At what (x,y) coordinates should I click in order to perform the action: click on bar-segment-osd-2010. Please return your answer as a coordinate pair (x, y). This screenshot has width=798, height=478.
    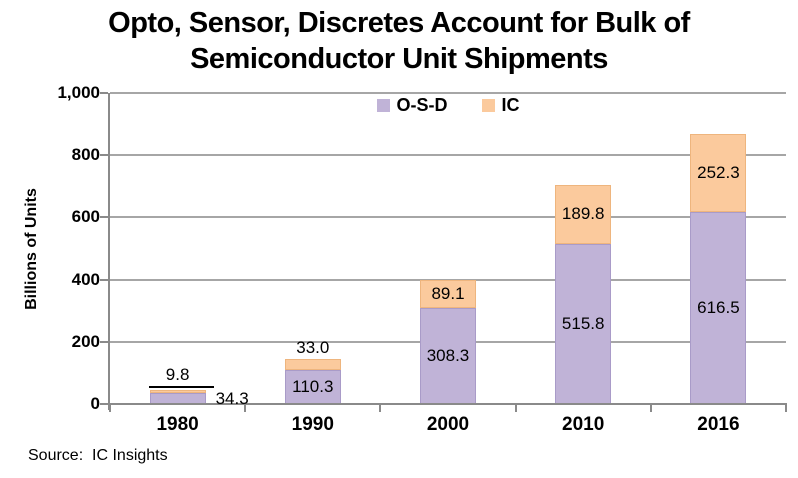
    Looking at the image, I should click on (583, 323).